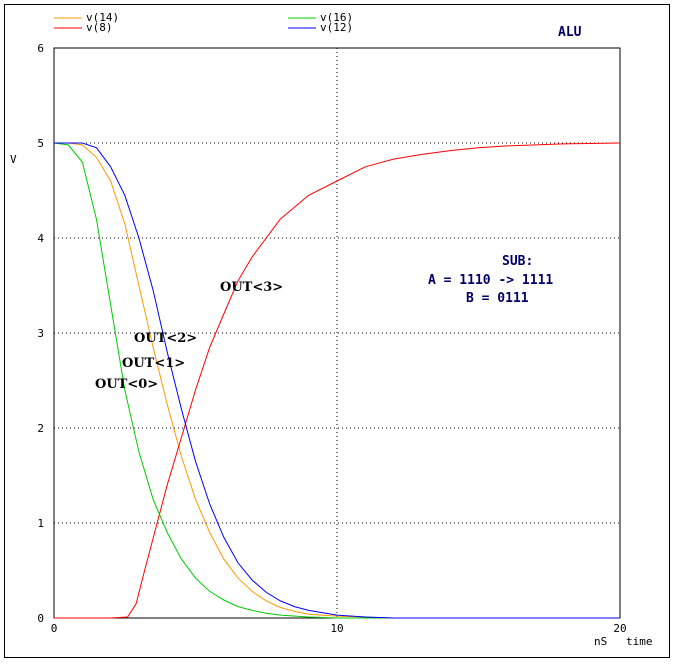 The image size is (675, 669). I want to click on sub-title: SUB:, so click(517, 261).